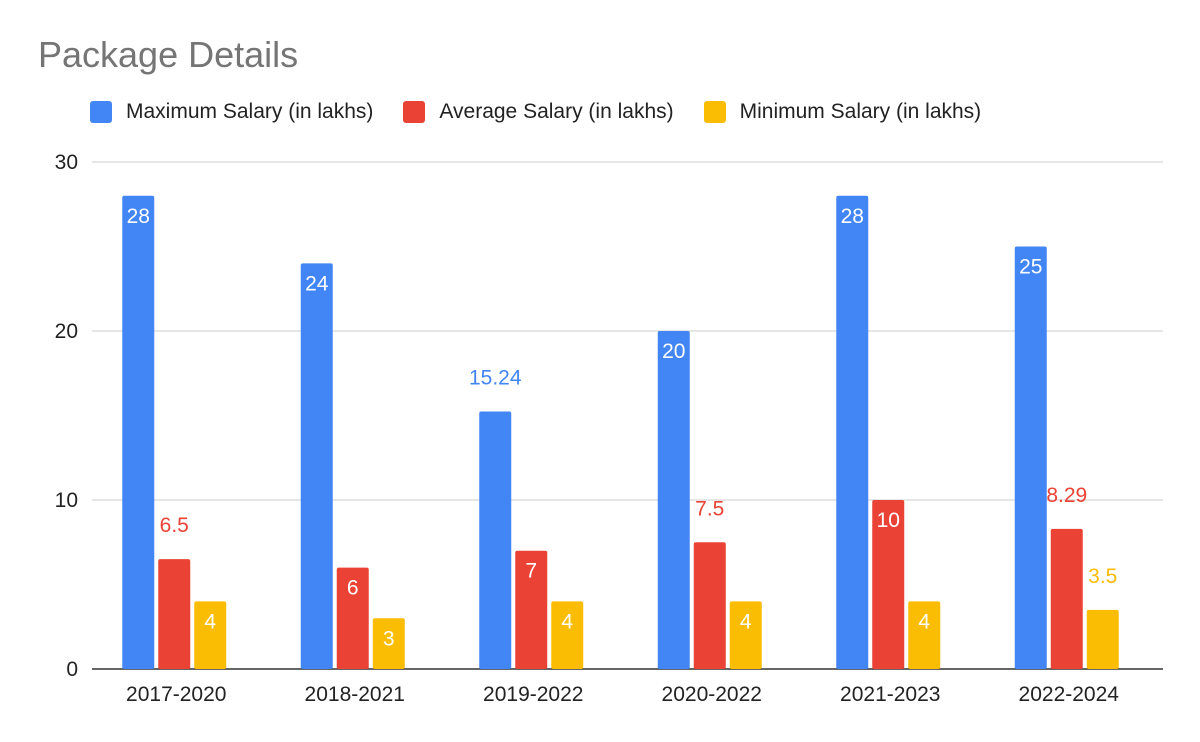 The height and width of the screenshot is (742, 1200). What do you see at coordinates (66, 500) in the screenshot?
I see `y-tick-label: 10` at bounding box center [66, 500].